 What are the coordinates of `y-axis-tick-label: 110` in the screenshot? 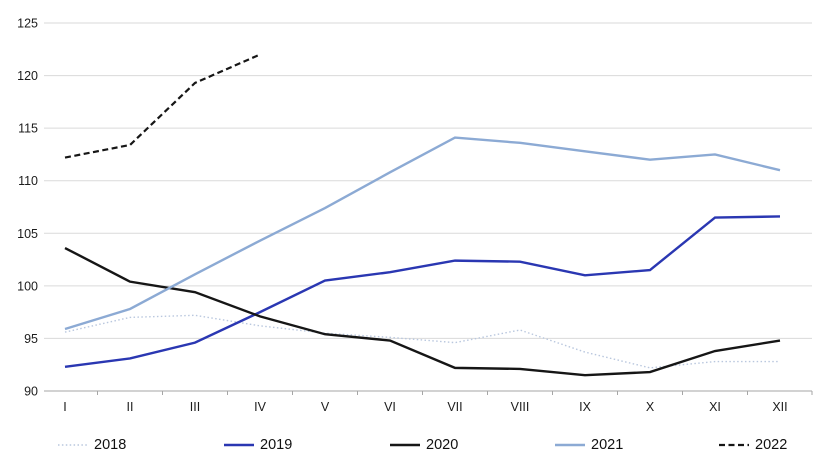 It's located at (28, 181).